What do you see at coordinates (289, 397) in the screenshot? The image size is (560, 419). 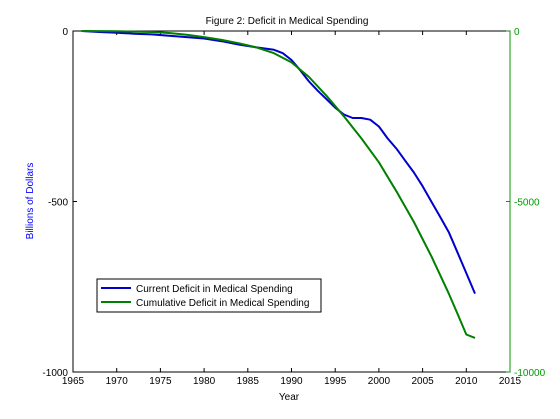 I see `x-axis-label: Year` at bounding box center [289, 397].